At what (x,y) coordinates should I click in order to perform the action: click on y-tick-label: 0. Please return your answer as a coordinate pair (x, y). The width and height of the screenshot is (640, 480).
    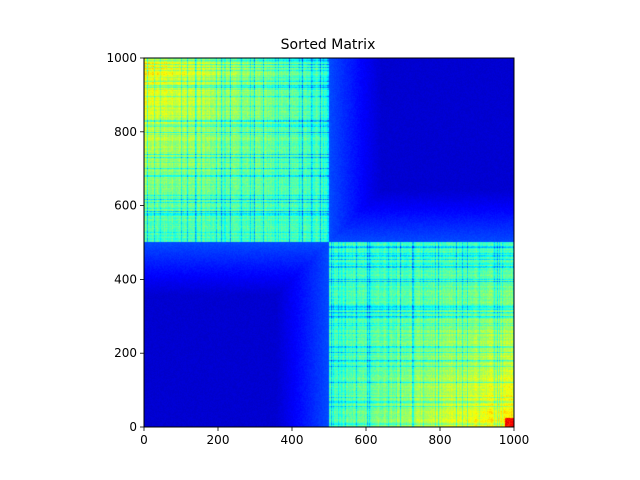
    Looking at the image, I should click on (133, 427).